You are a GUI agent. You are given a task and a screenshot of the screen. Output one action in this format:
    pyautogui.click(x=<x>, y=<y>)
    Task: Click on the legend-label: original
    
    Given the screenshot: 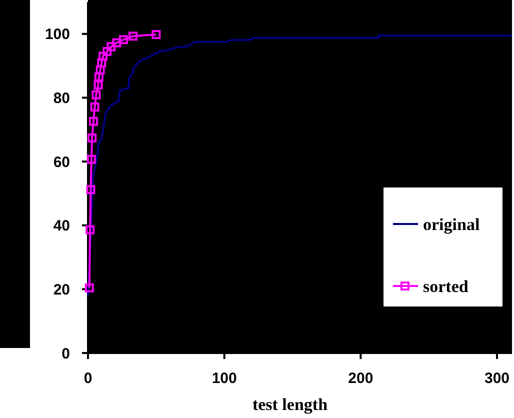 What is the action you would take?
    pyautogui.click(x=451, y=224)
    